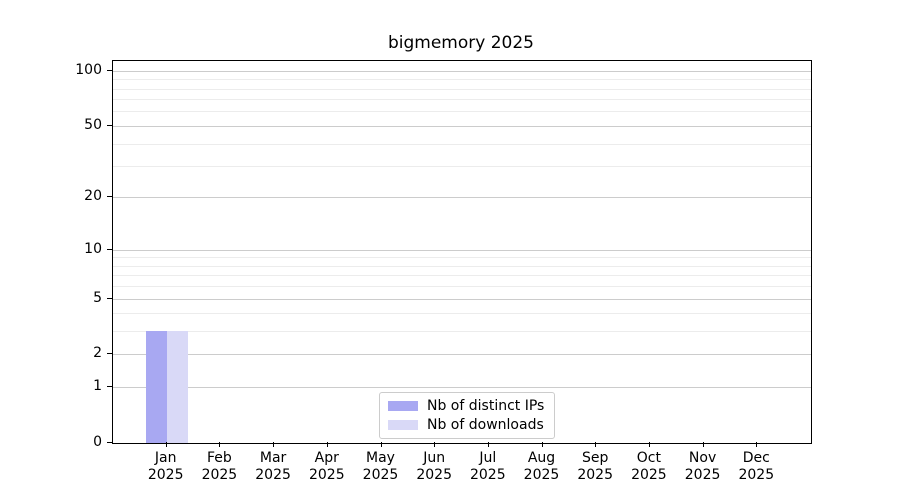 The image size is (900, 500). Describe the element at coordinates (542, 444) in the screenshot. I see `x-axis-tick-mark-aug` at that location.